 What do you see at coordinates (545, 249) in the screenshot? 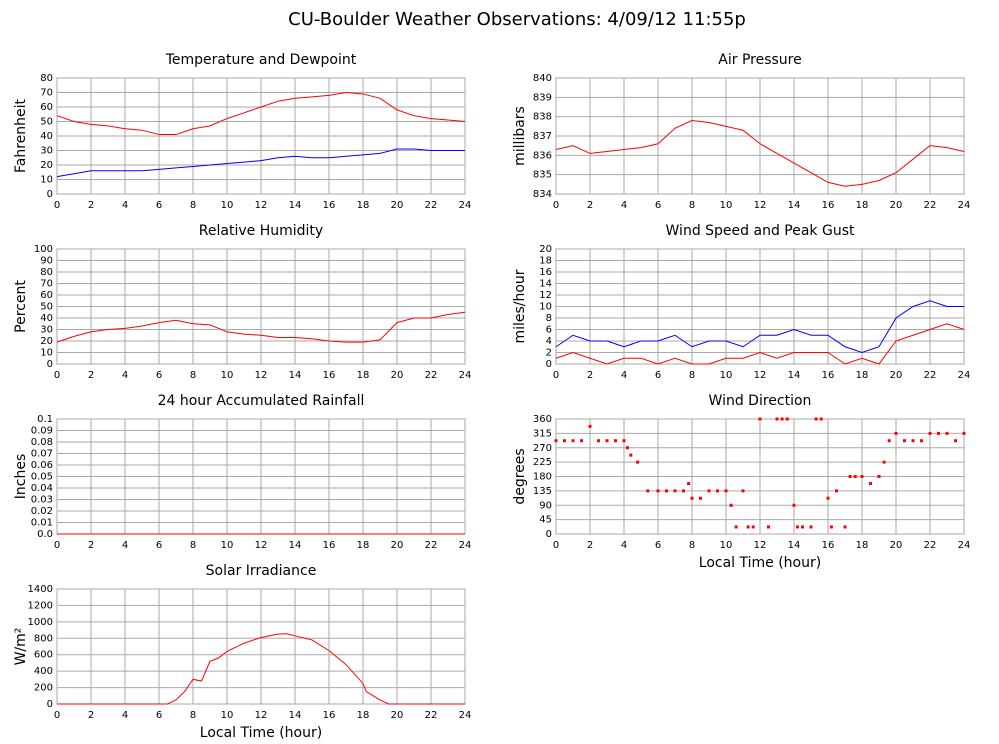
I see `y-tick-label: 20` at bounding box center [545, 249].